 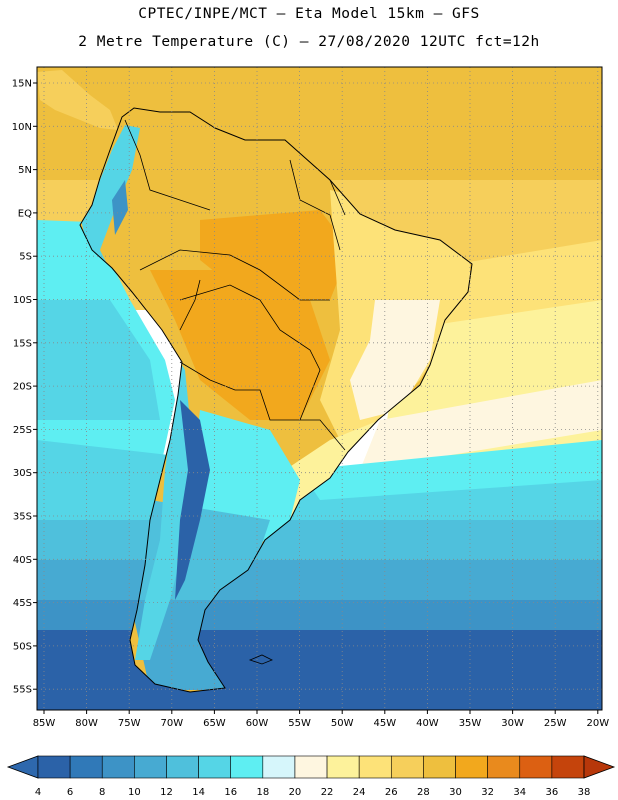 What do you see at coordinates (327, 792) in the screenshot?
I see `colorbar-label: 22` at bounding box center [327, 792].